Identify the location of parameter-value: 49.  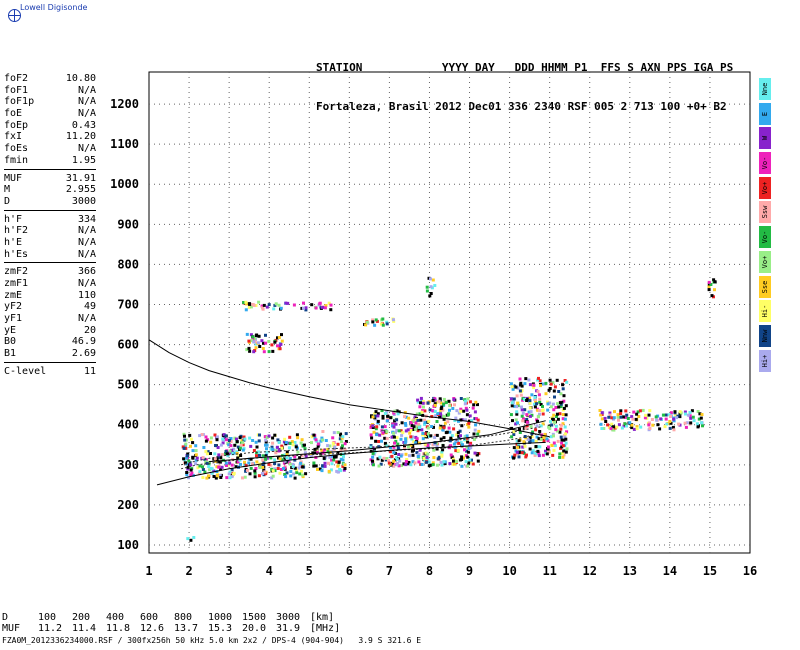
(89, 307).